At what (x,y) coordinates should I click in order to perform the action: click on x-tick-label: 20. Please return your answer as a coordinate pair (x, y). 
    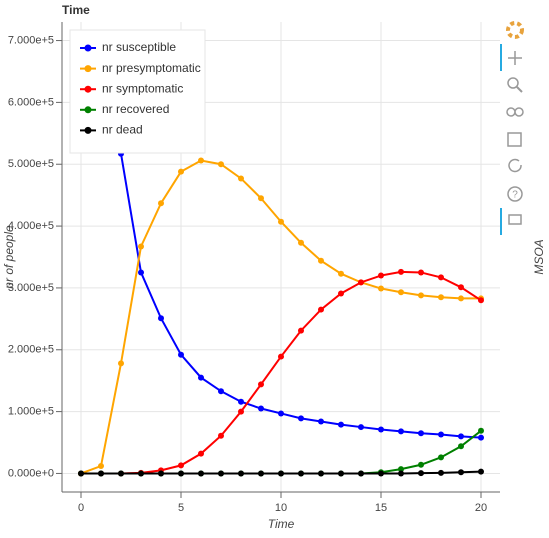
    Looking at the image, I should click on (481, 508).